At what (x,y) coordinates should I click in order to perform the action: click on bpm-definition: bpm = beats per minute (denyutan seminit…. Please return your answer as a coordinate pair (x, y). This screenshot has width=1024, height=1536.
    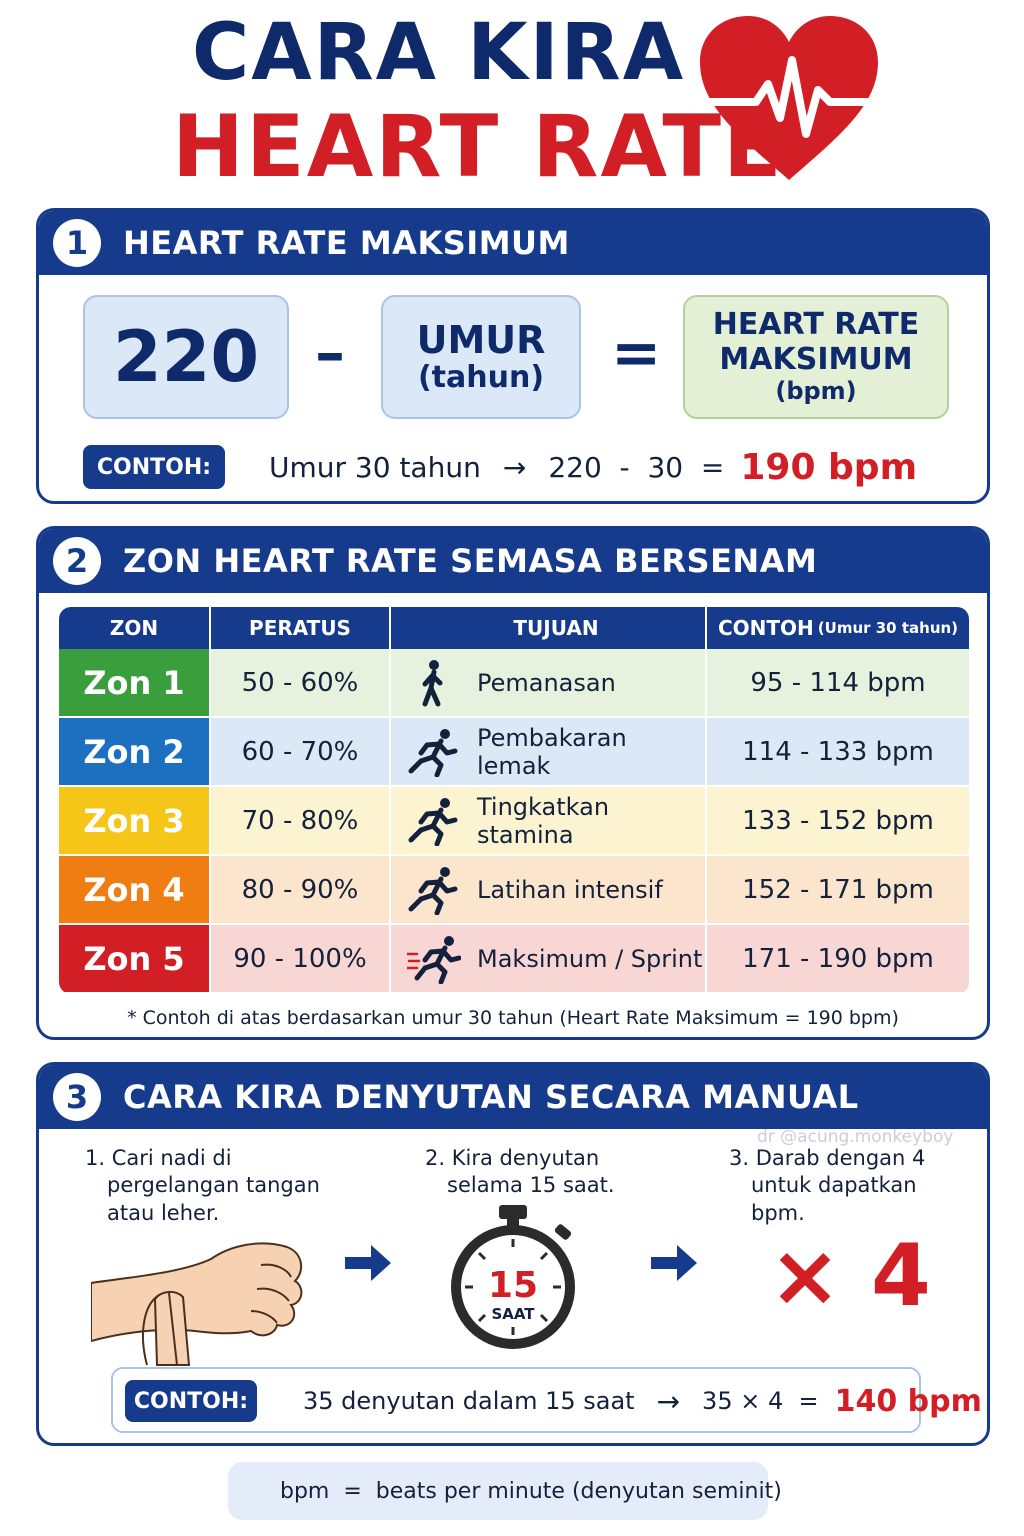
    Looking at the image, I should click on (505, 1491).